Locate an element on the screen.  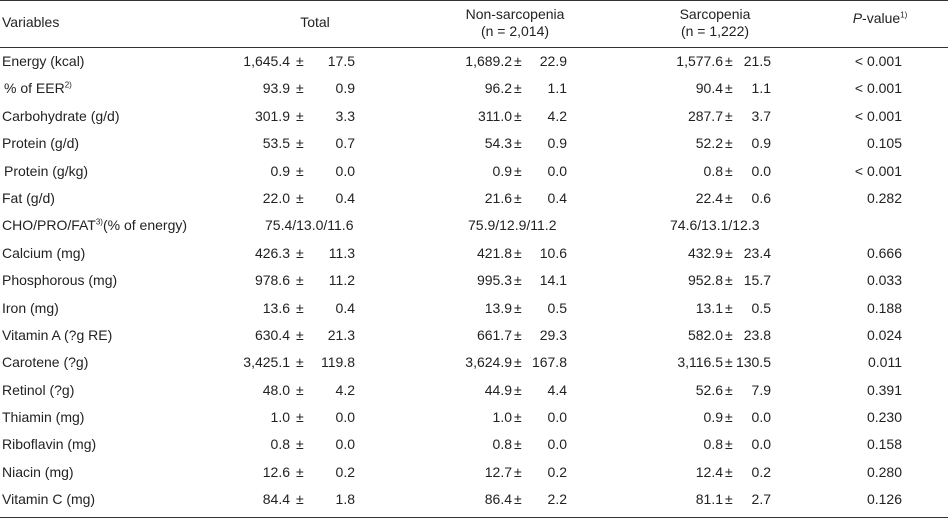
header-sarcopenia: Sarcopenia (n = 1,222) is located at coordinates (715, 23).